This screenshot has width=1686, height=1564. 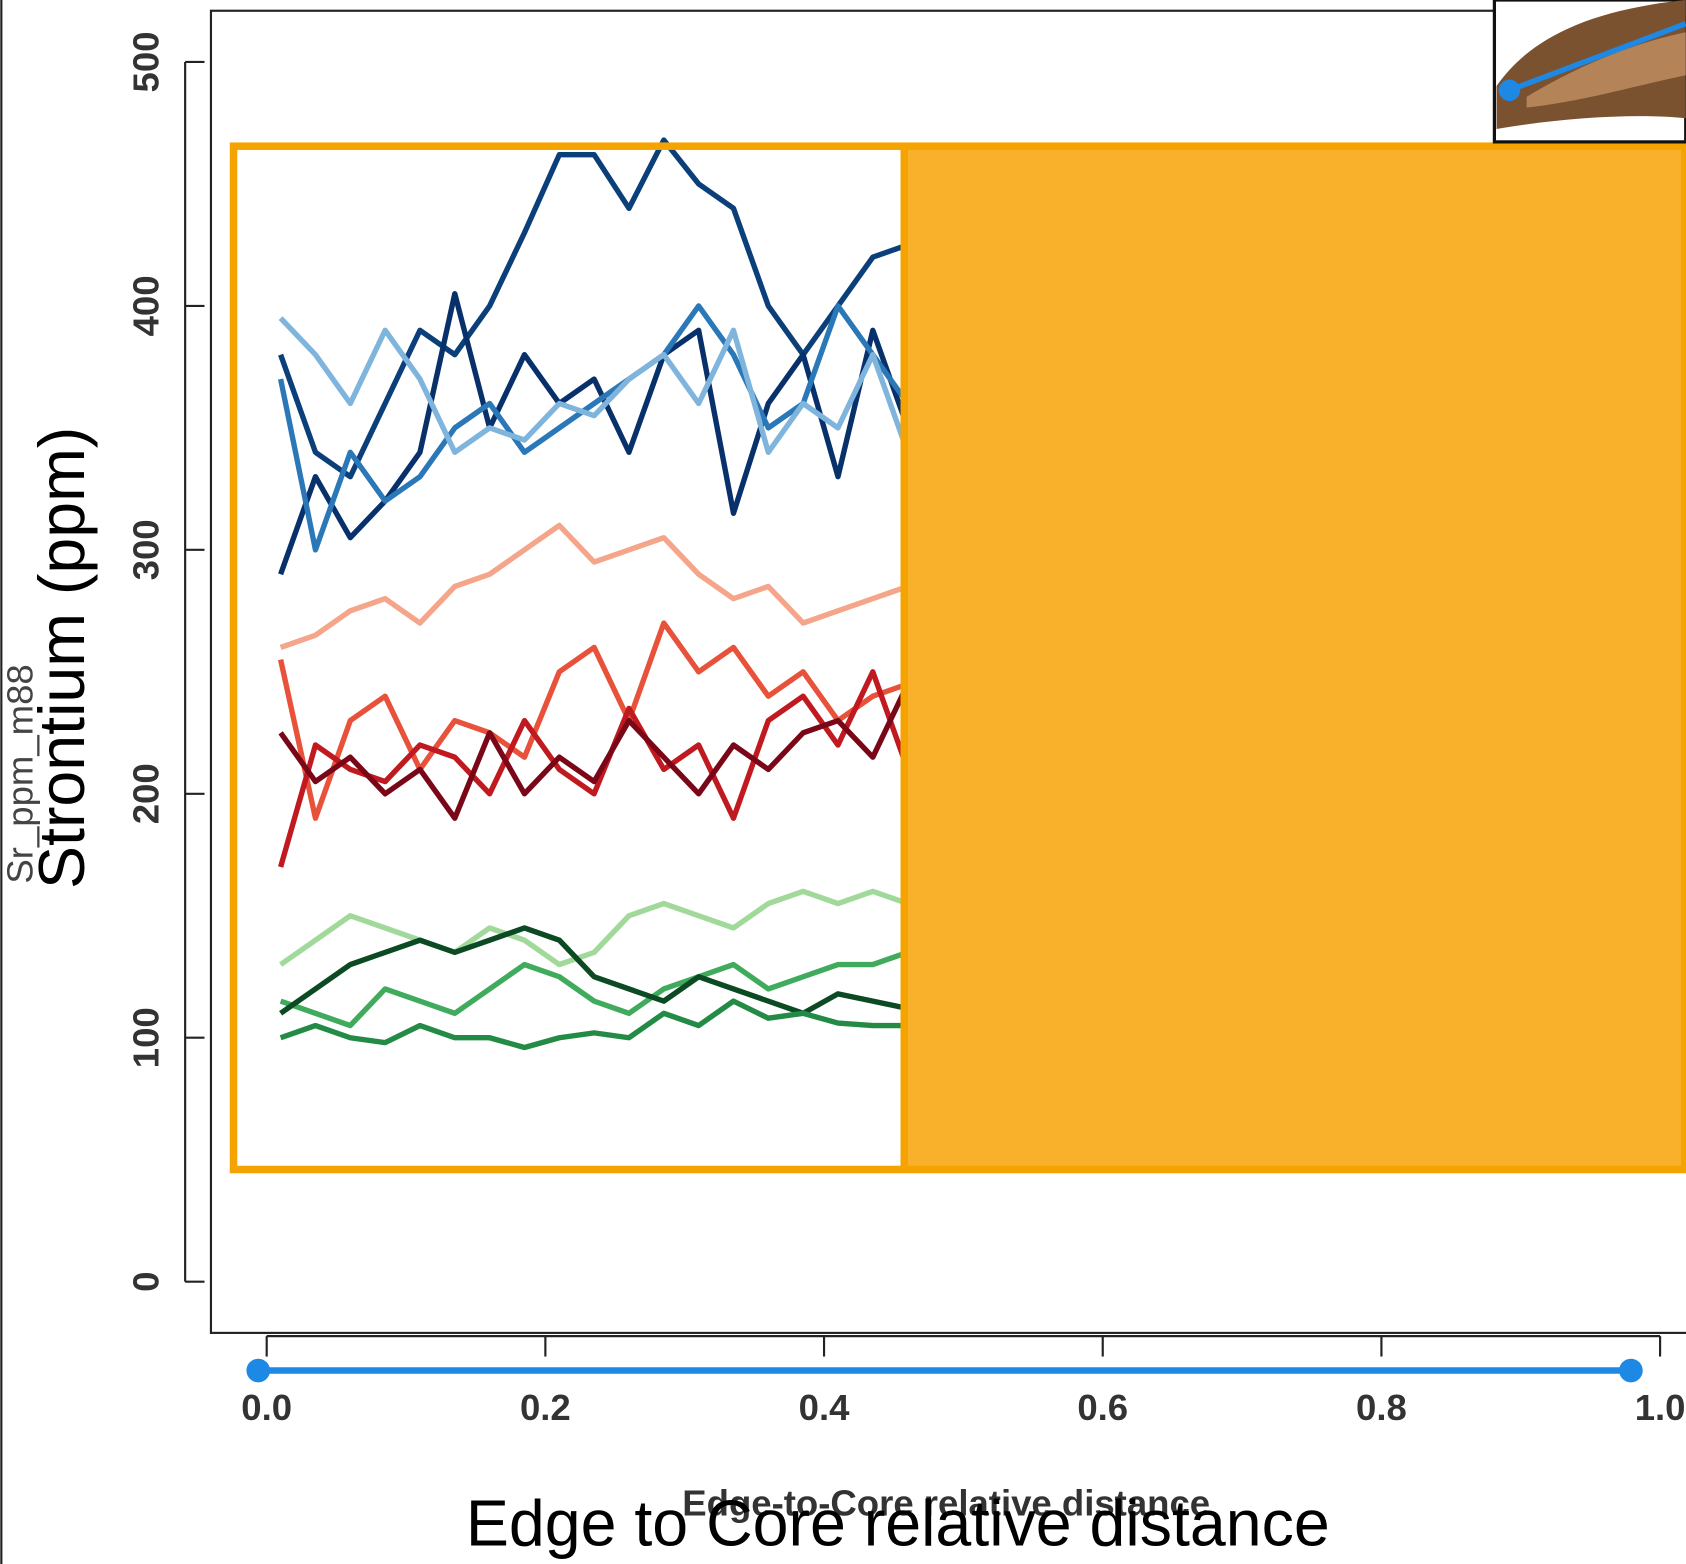 I want to click on overlay-y-label: Strontium (ppm), so click(x=62, y=658).